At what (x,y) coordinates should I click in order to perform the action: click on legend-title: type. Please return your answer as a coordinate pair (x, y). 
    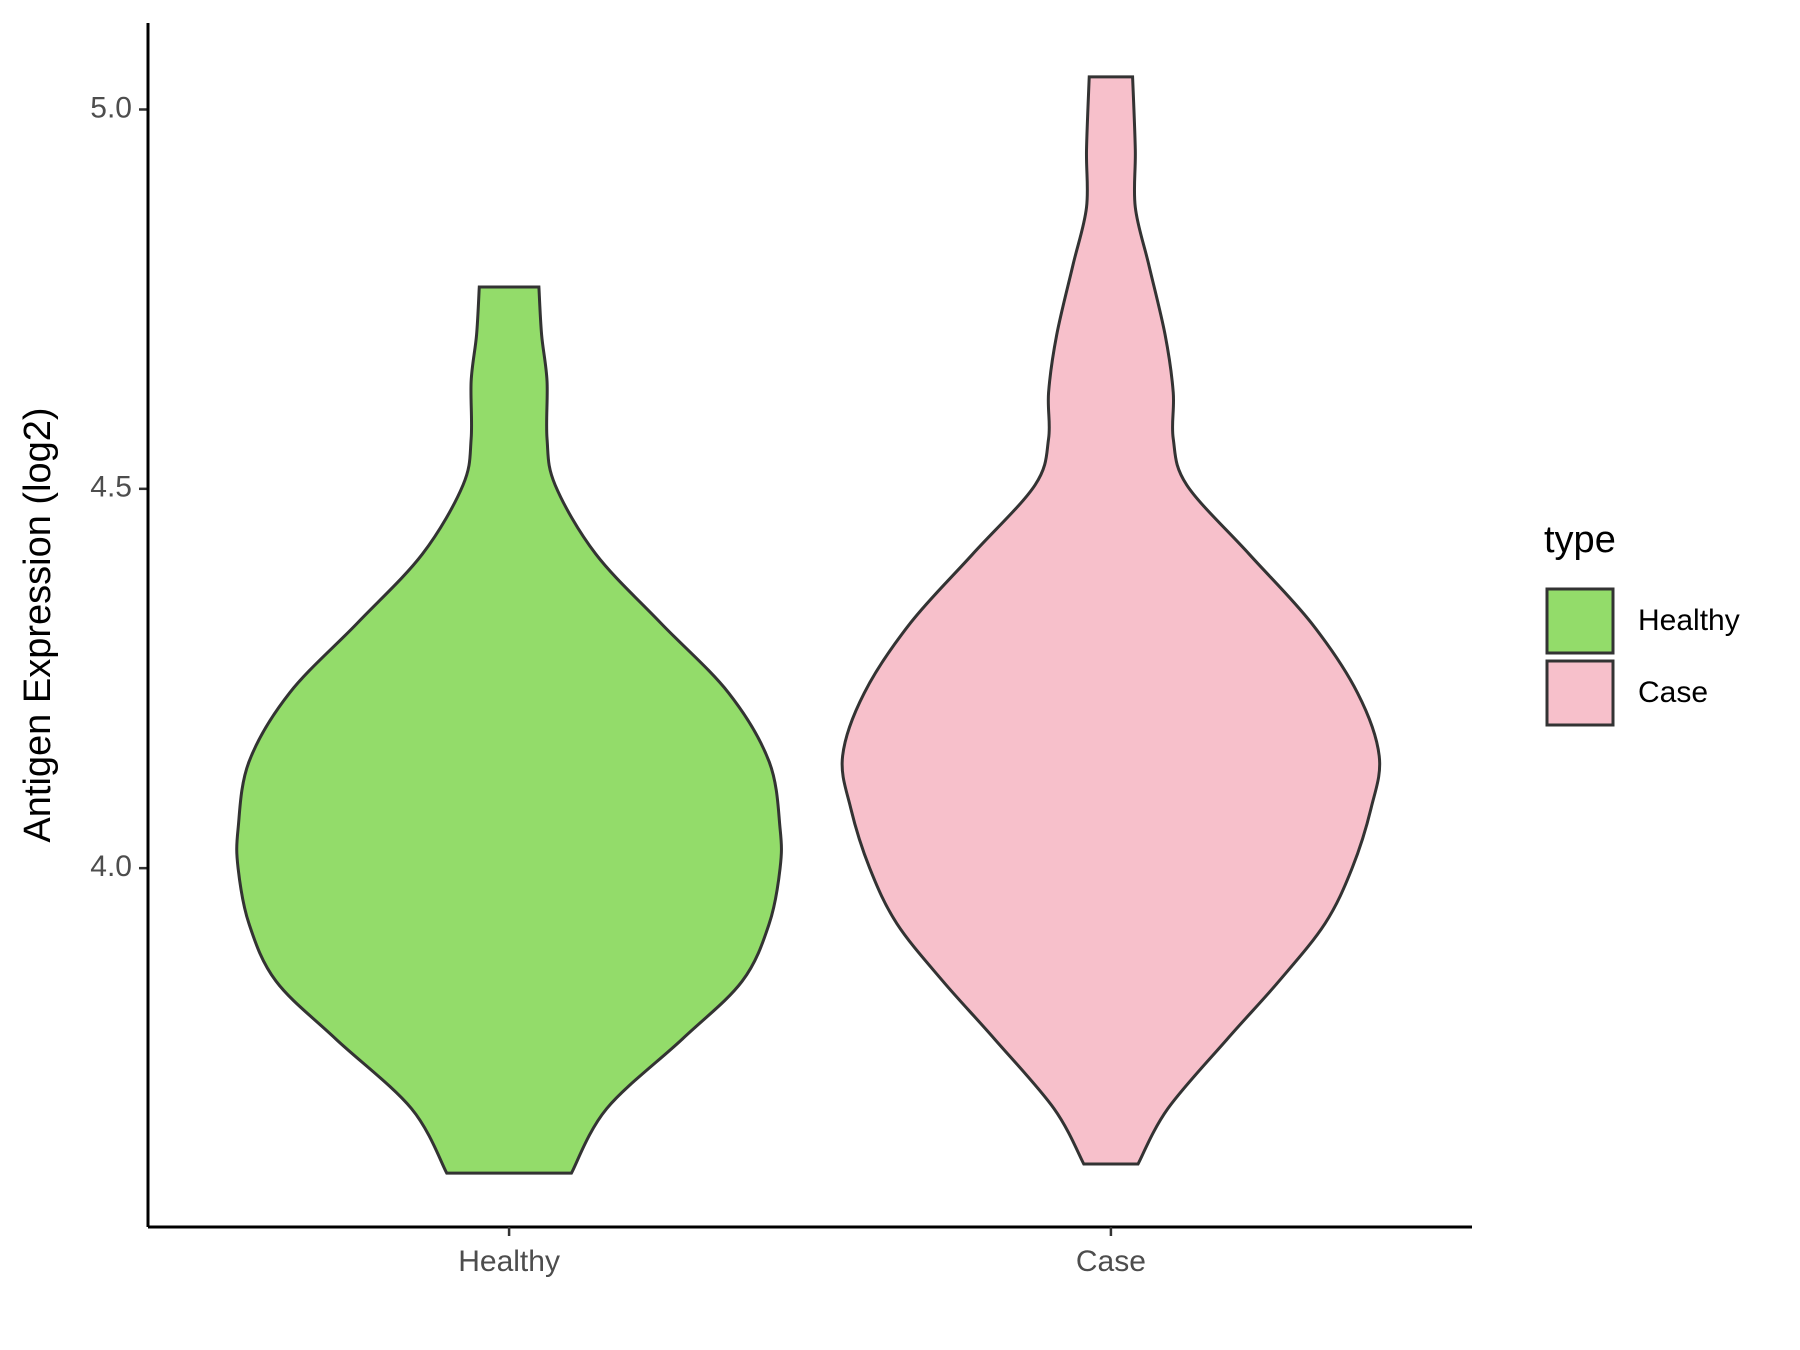
    Looking at the image, I should click on (1580, 540).